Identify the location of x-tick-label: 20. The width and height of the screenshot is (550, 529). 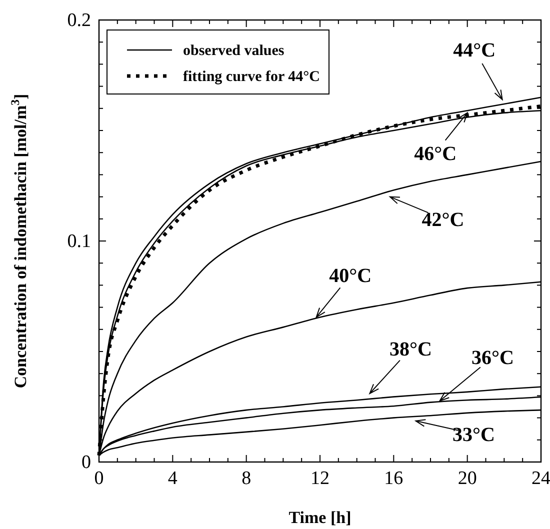
(467, 478).